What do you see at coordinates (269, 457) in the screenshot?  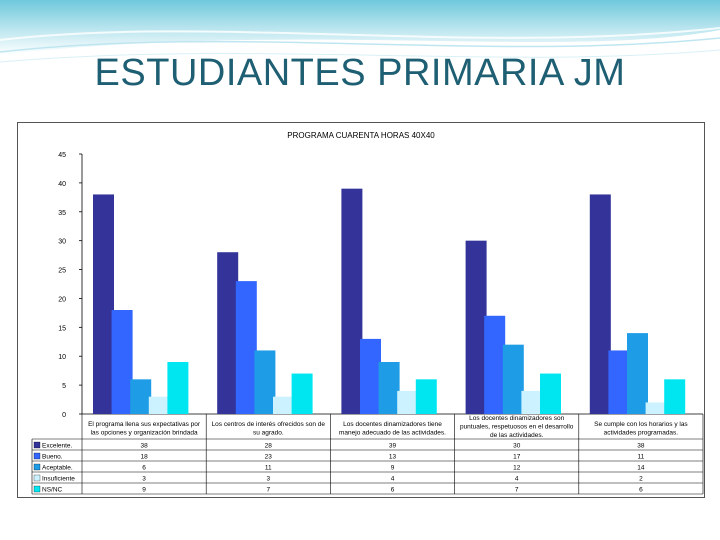 I see `data-table-value: 23` at bounding box center [269, 457].